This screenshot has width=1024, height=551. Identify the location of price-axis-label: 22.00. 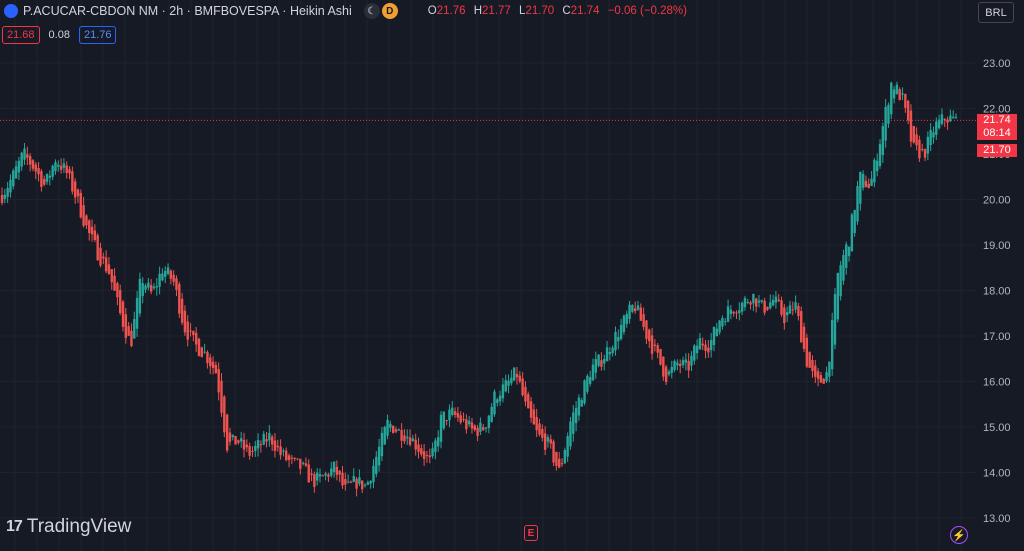
(997, 110).